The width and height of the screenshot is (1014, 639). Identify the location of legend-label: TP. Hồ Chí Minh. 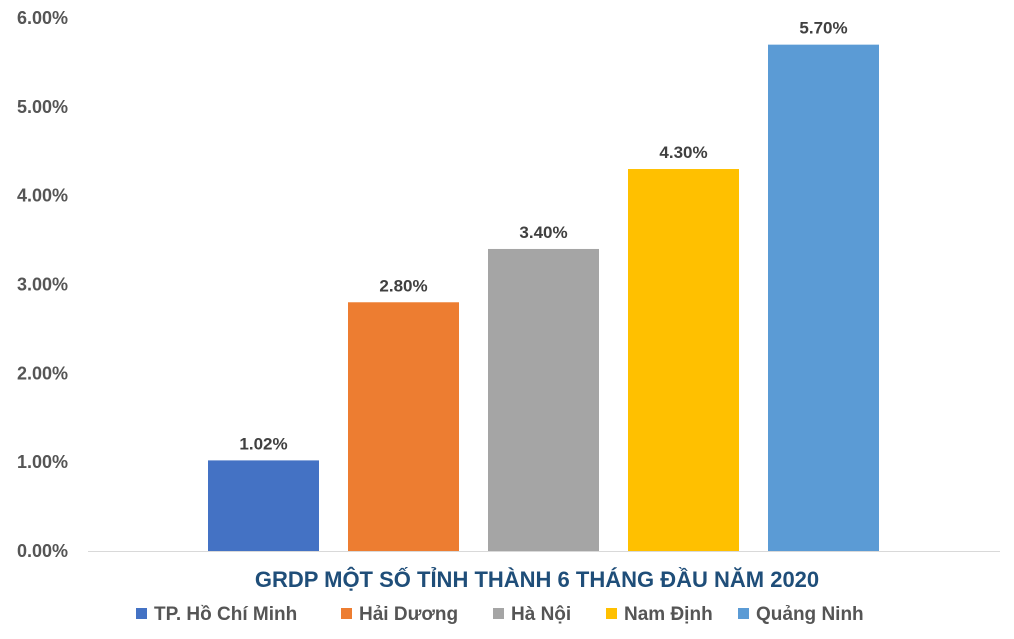
(225, 614).